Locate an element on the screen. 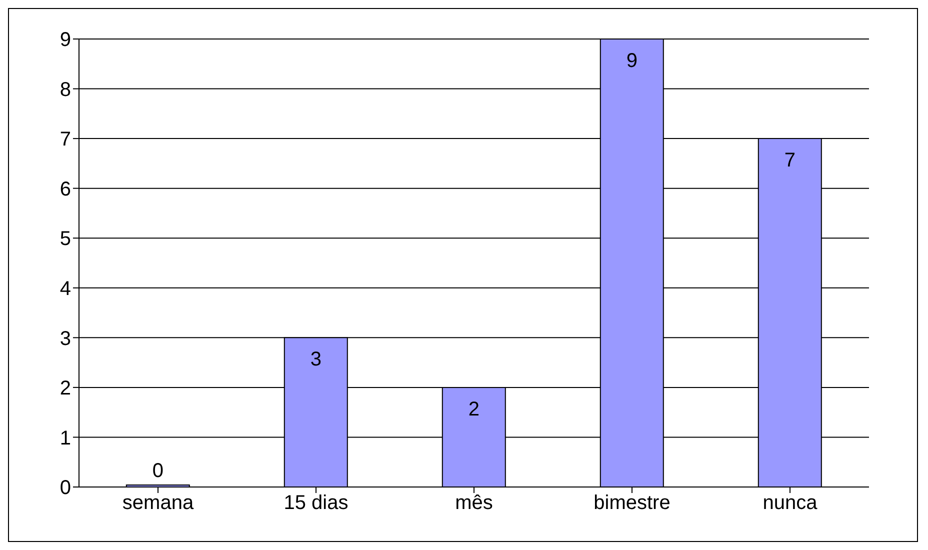 Image resolution: width=928 pixels, height=550 pixels. y-tick-label: 2 is located at coordinates (65, 389).